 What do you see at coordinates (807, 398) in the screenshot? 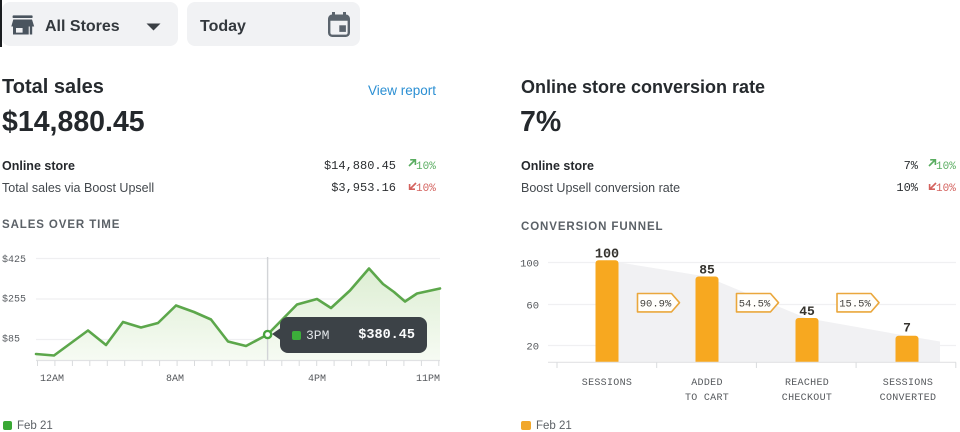
I see `svg-text: CHECKOUT` at bounding box center [807, 398].